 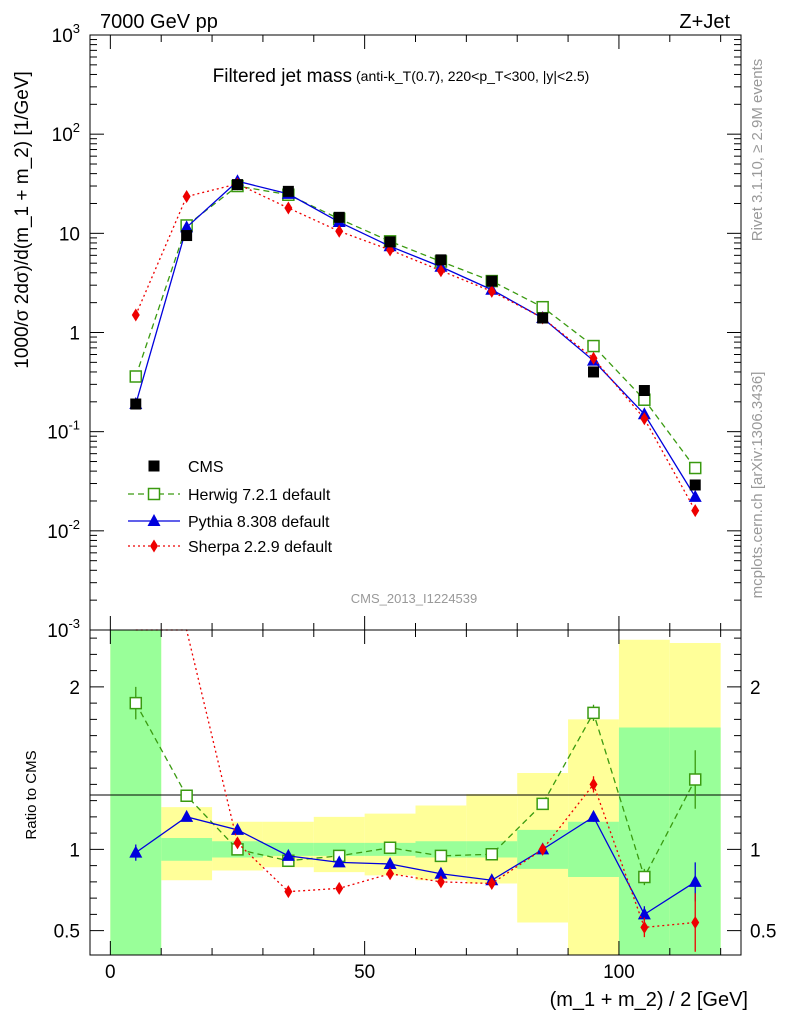 What do you see at coordinates (619, 972) in the screenshot?
I see `x-tick-label: 100` at bounding box center [619, 972].